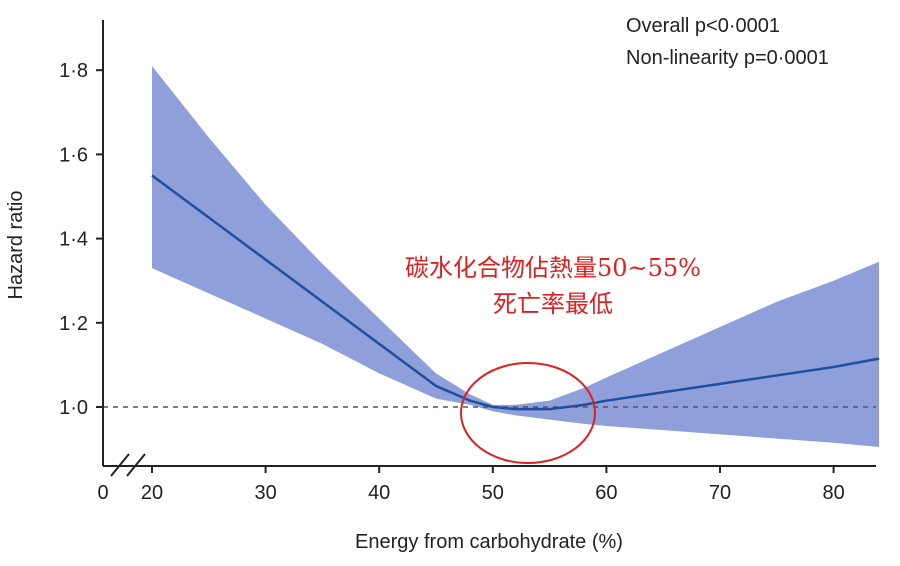 Image resolution: width=900 pixels, height=566 pixels. Describe the element at coordinates (606, 493) in the screenshot. I see `x-tick-label: 60` at that location.